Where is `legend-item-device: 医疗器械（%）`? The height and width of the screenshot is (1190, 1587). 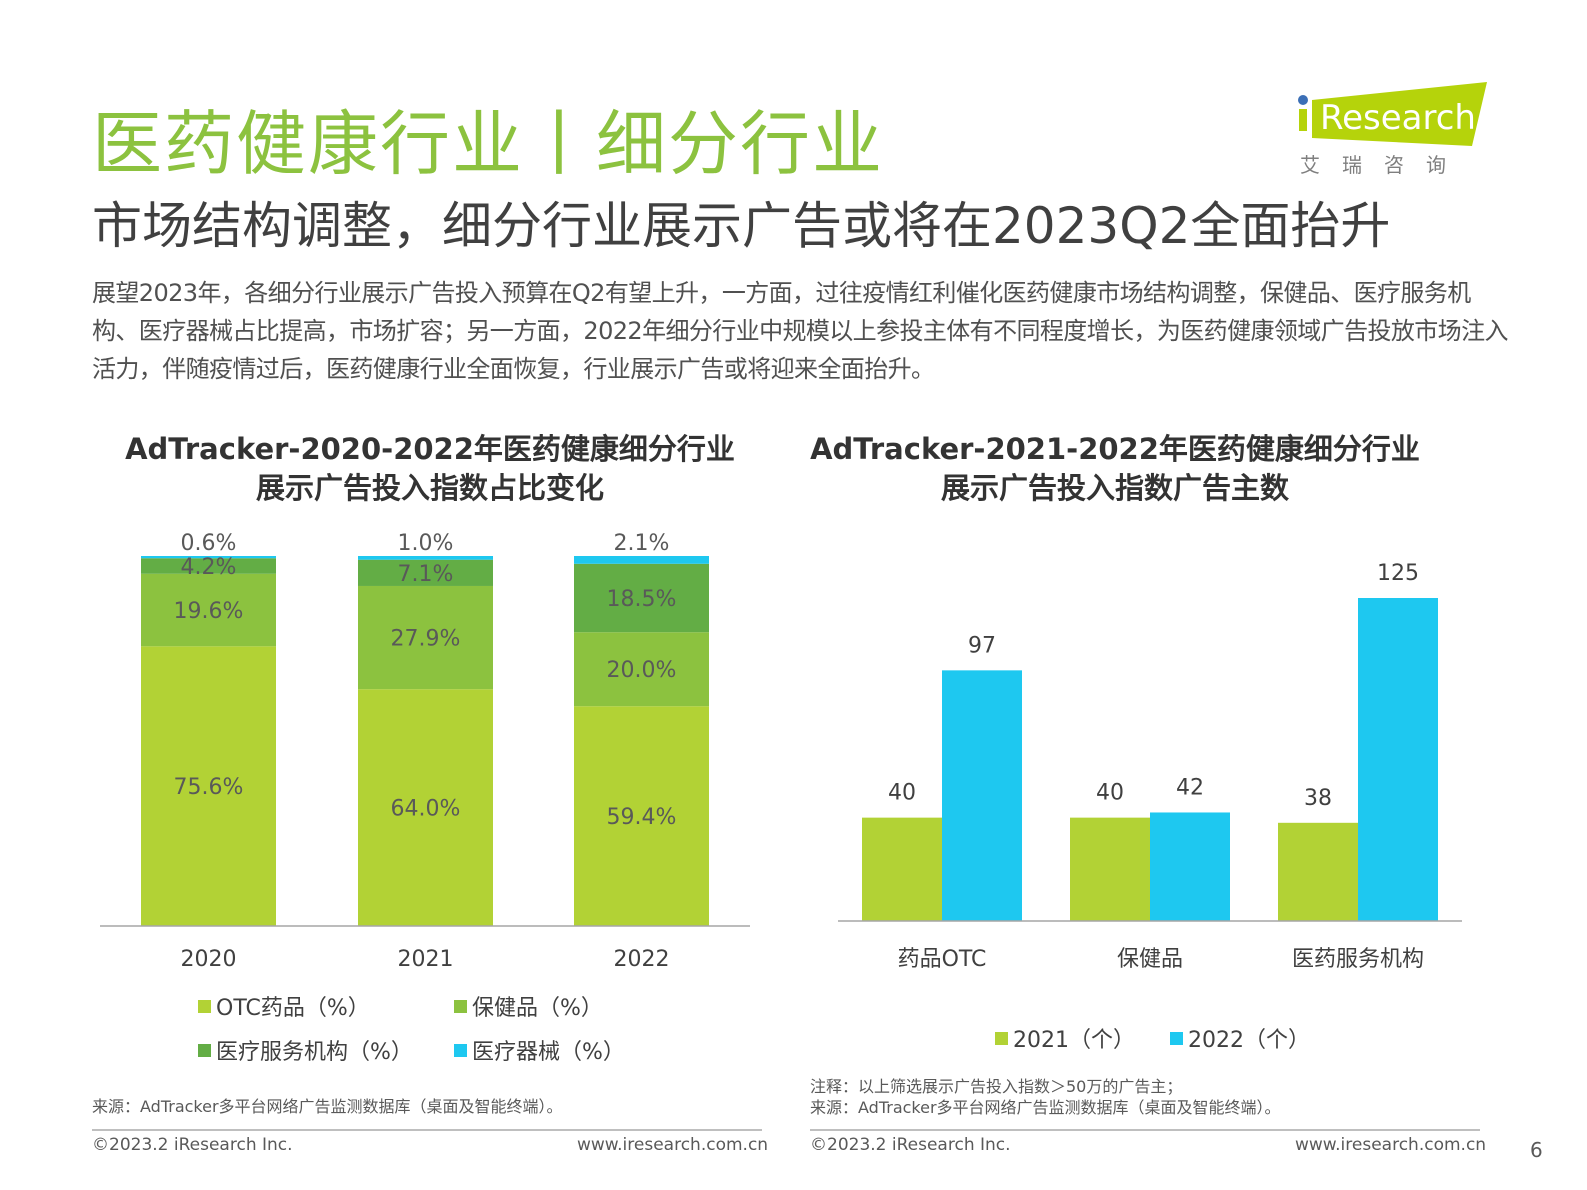 legend-item-device: 医疗器械（%） is located at coordinates (539, 1050).